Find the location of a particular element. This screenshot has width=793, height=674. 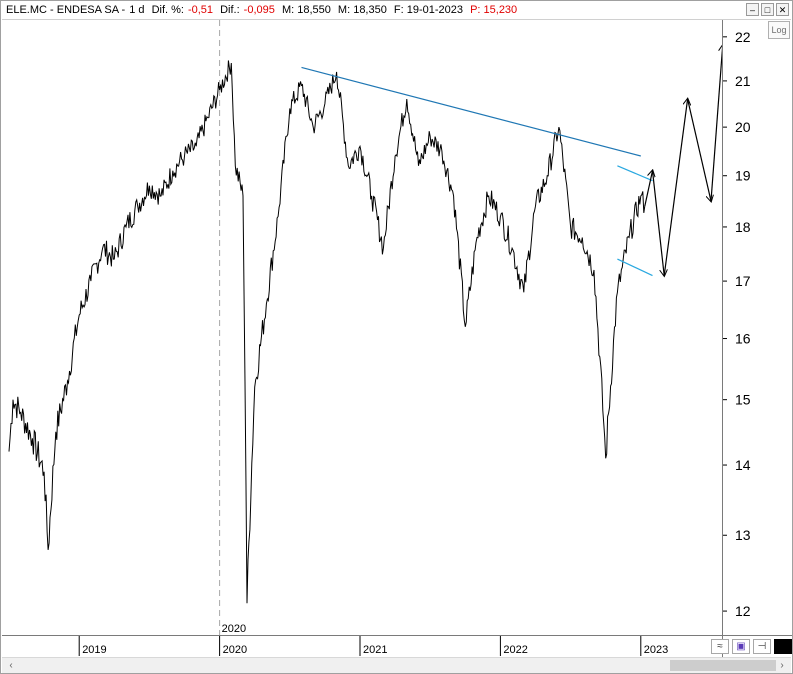

date-value: F: 19-01-2023 is located at coordinates (428, 10).